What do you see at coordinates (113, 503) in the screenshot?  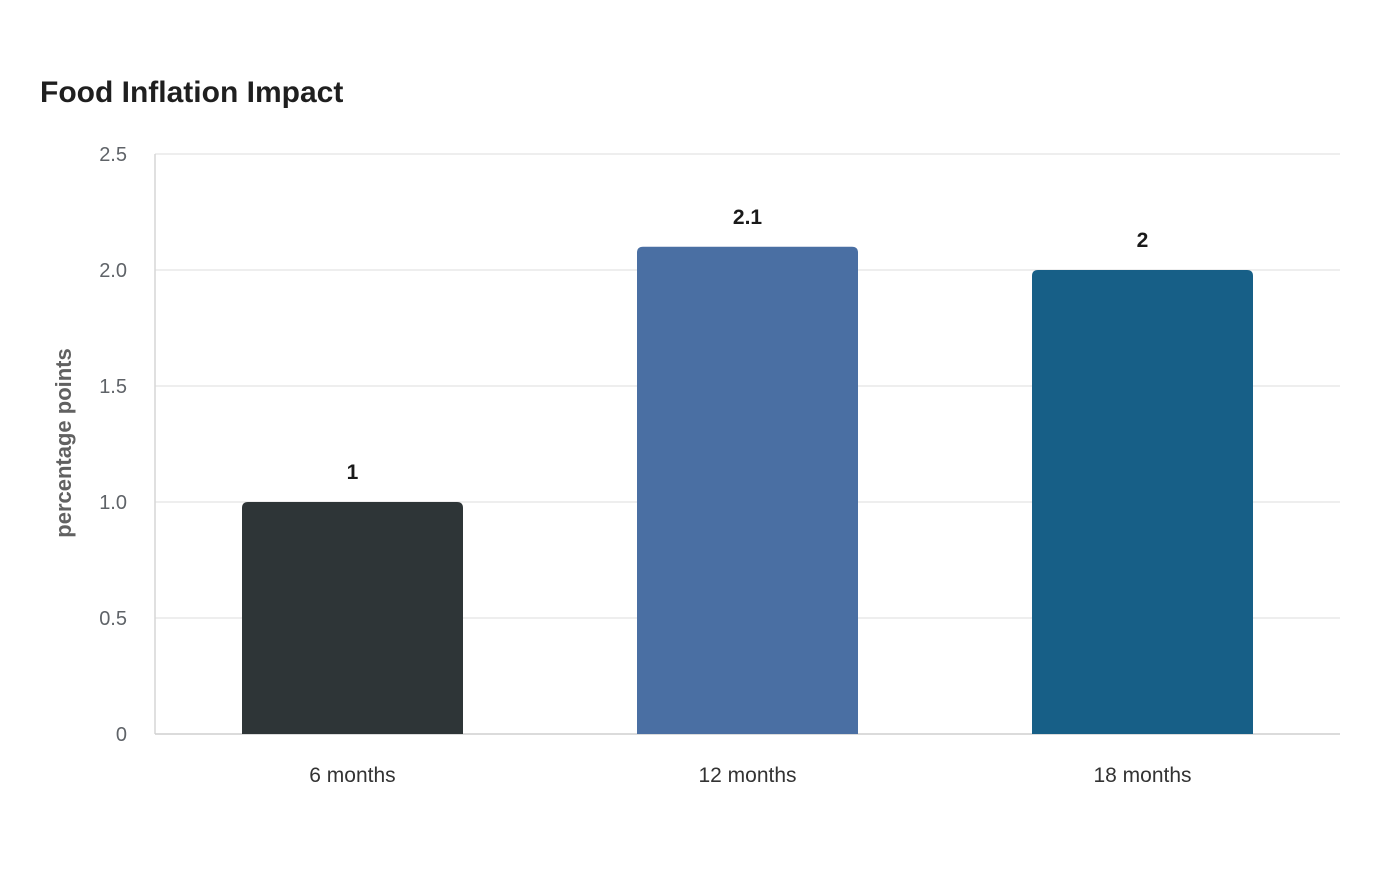 I see `y-tick-label: 1.0` at bounding box center [113, 503].